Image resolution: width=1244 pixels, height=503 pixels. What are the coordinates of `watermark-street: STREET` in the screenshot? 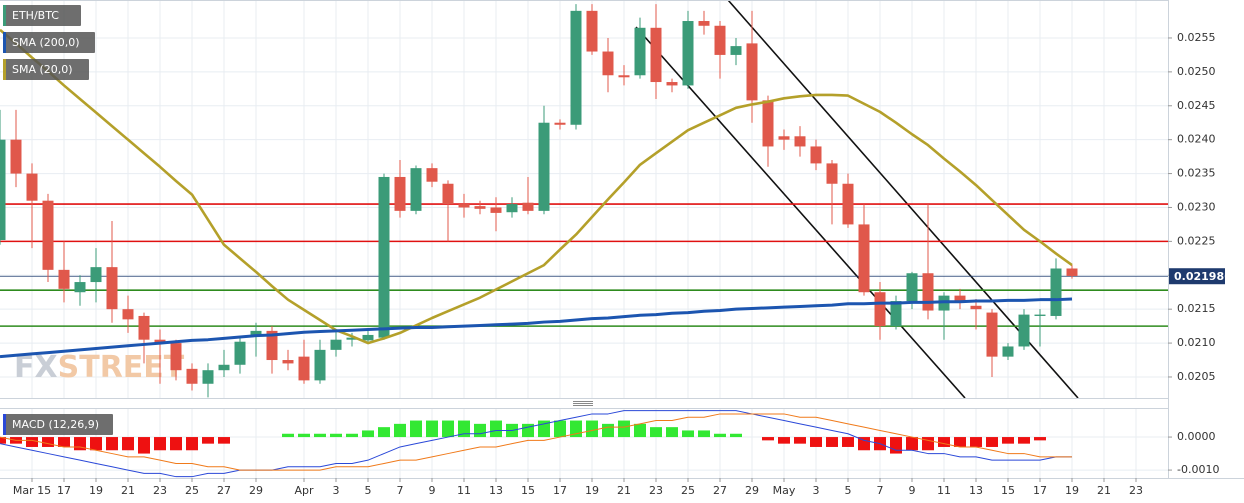 It's located at (121, 367).